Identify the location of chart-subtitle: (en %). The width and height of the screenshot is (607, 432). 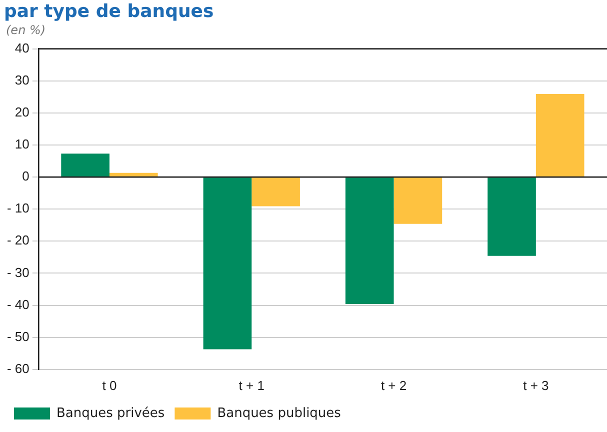
(26, 30).